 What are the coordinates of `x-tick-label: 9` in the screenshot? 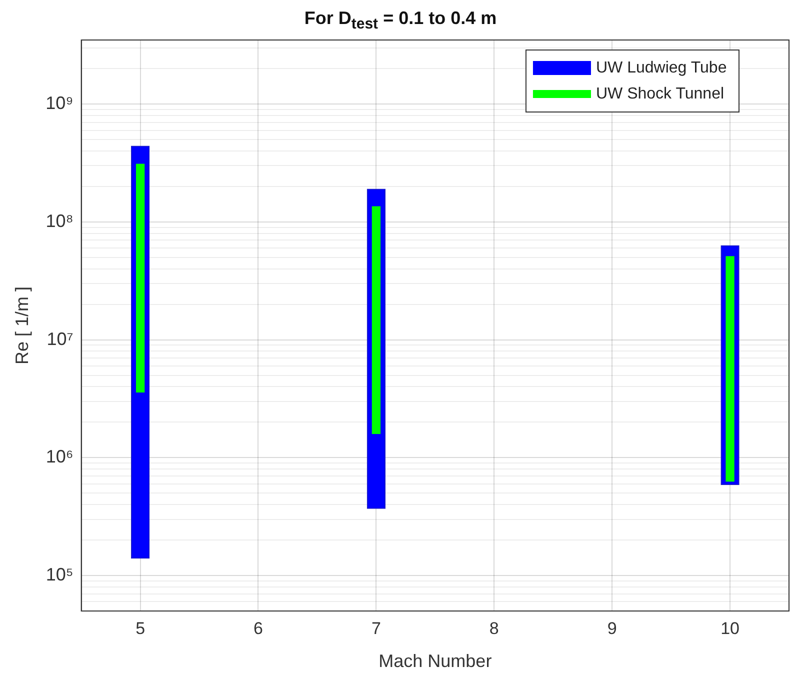 It's located at (612, 628).